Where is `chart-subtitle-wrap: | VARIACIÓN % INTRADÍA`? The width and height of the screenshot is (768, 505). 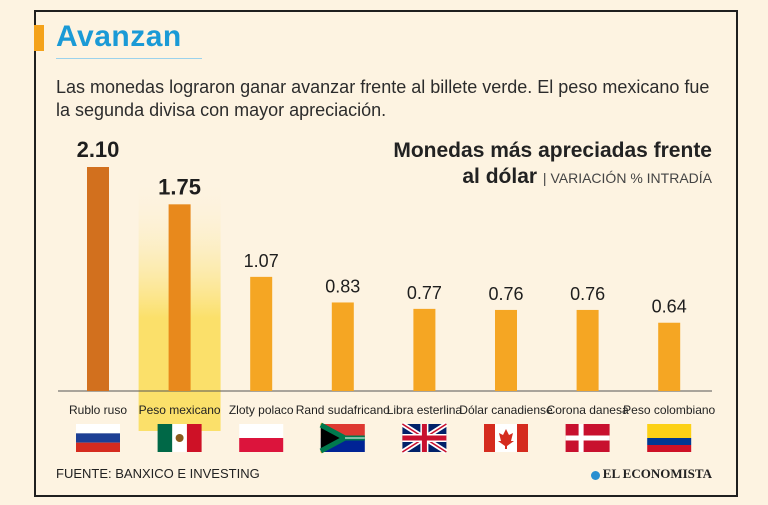
chart-subtitle-wrap: | VARIACIÓN % INTRADÍA is located at coordinates (627, 178).